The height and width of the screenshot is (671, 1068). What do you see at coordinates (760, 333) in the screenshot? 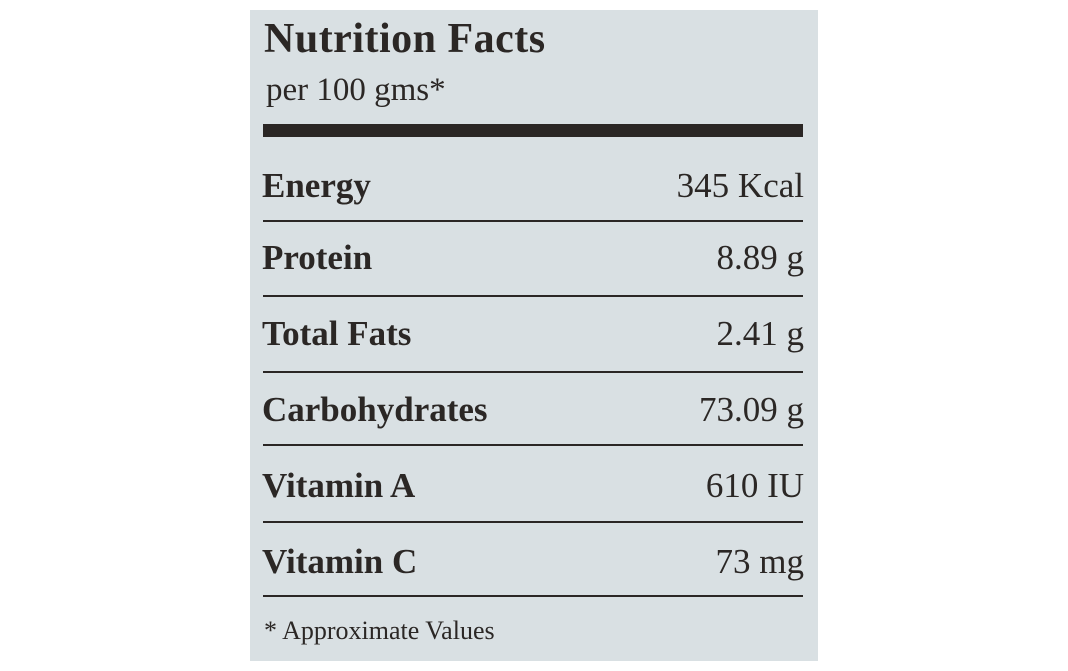
I see `nutrient-amount: 2.41 g` at bounding box center [760, 333].